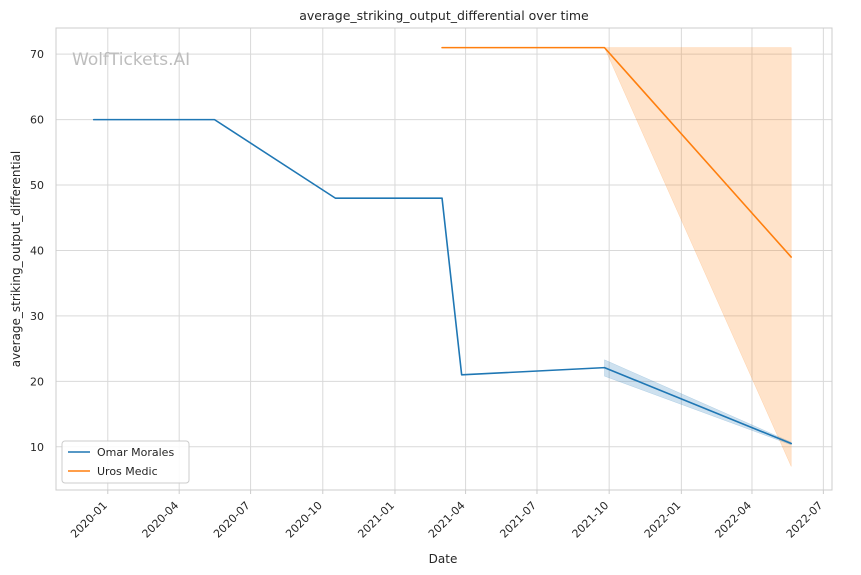 This screenshot has height=575, width=861. What do you see at coordinates (37, 120) in the screenshot?
I see `y-tick-label: 60` at bounding box center [37, 120].